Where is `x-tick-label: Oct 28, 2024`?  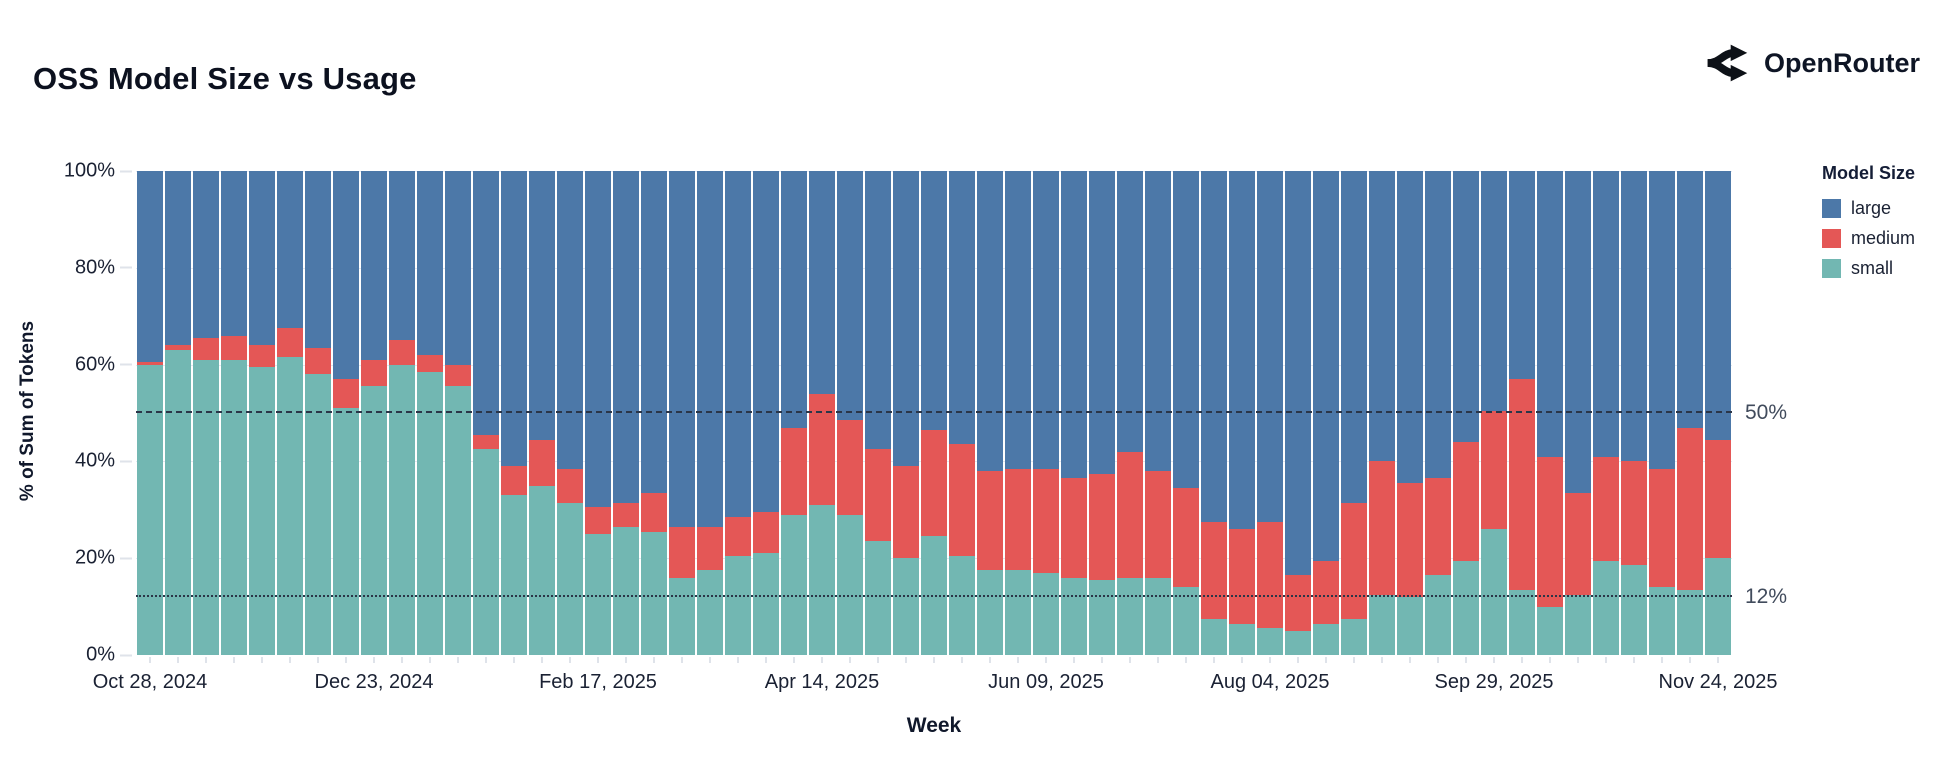 x-tick-label: Oct 28, 2024 is located at coordinates (150, 682).